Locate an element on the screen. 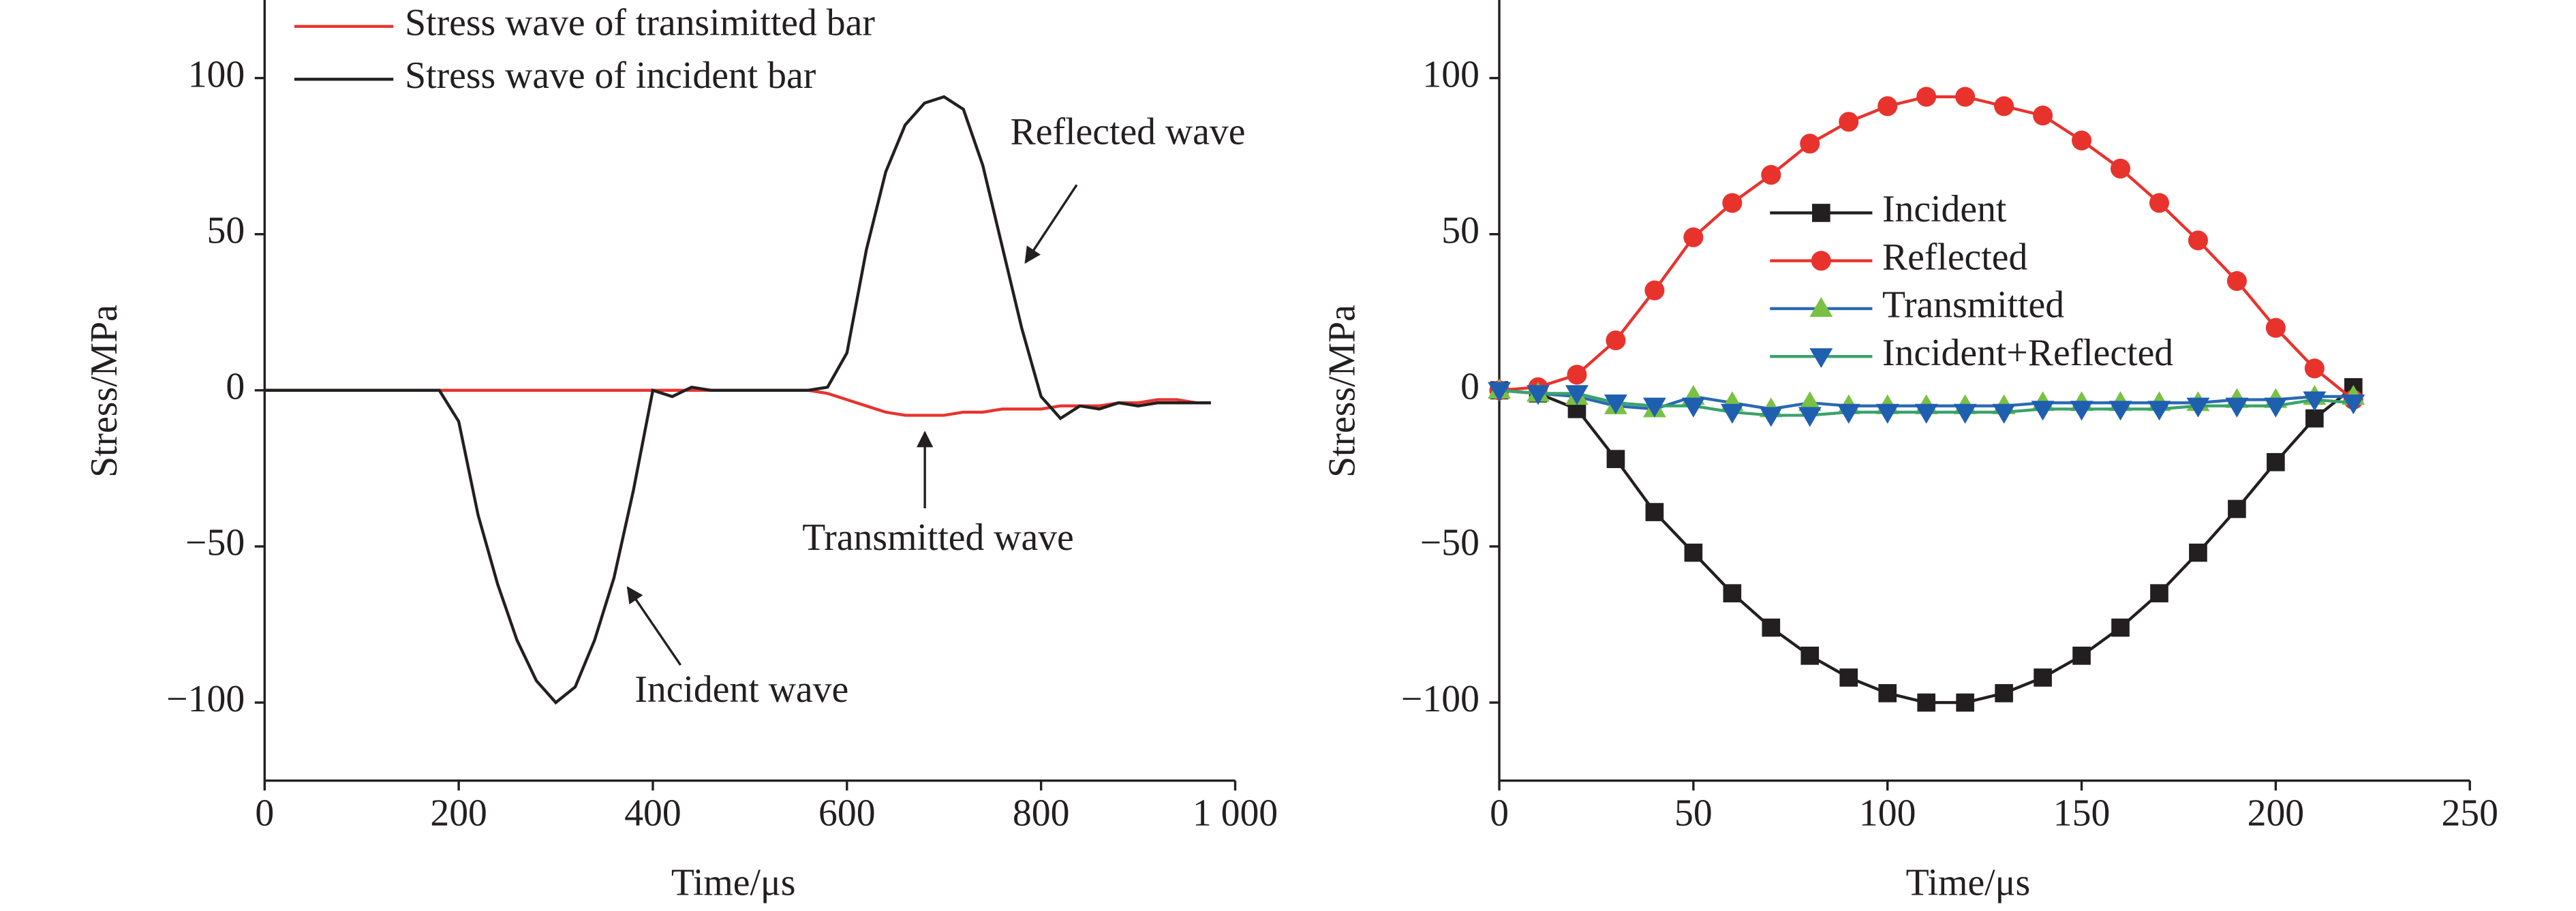 Image resolution: width=2576 pixels, height=911 pixels. legend-label: Incident+Reflected is located at coordinates (2027, 353).